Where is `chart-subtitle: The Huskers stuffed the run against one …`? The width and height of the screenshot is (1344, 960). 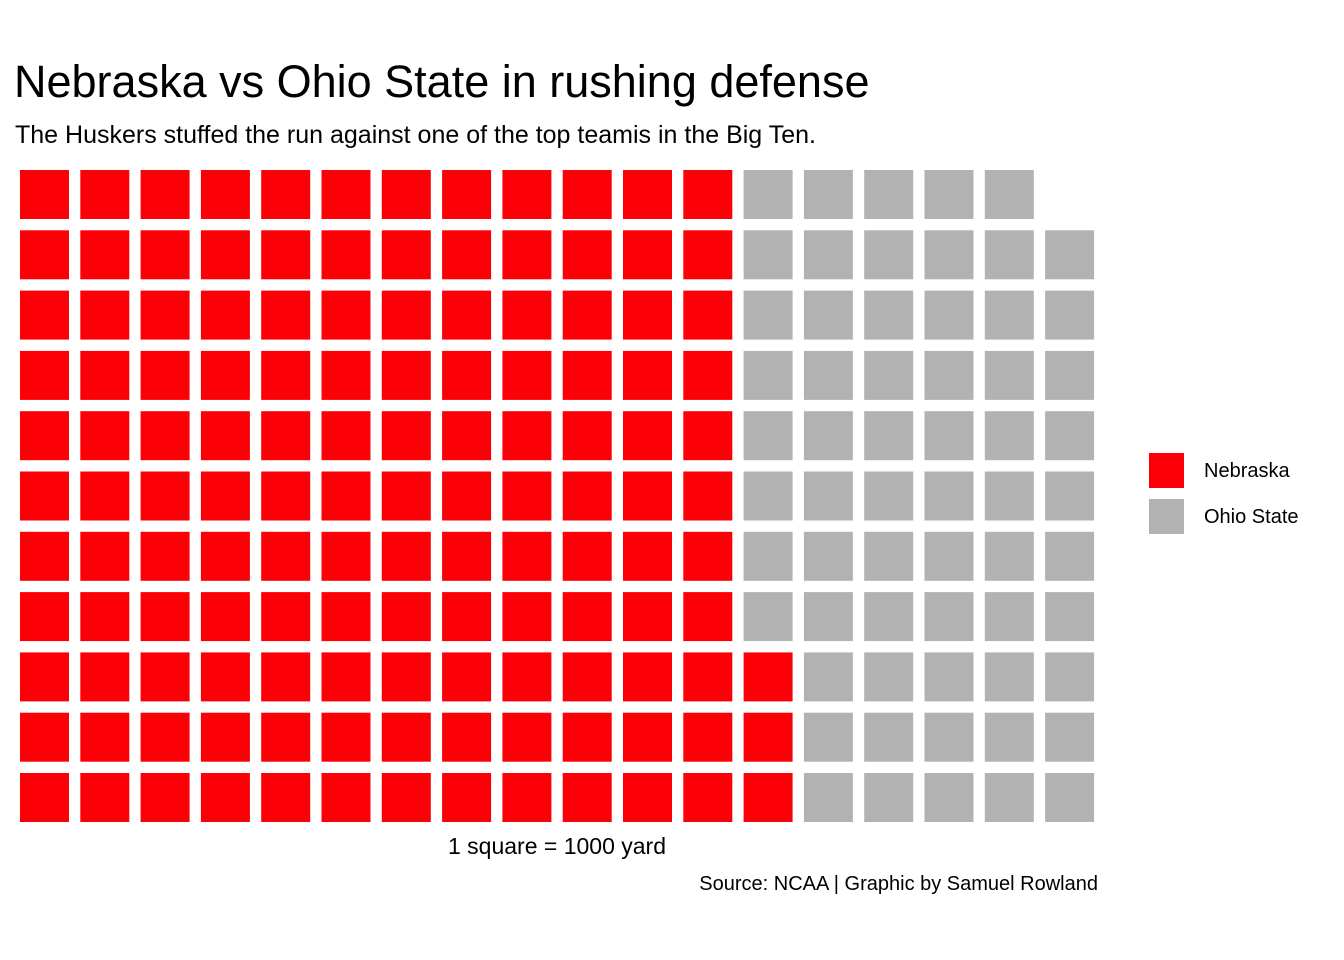 chart-subtitle: The Huskers stuffed the run against one … is located at coordinates (415, 135).